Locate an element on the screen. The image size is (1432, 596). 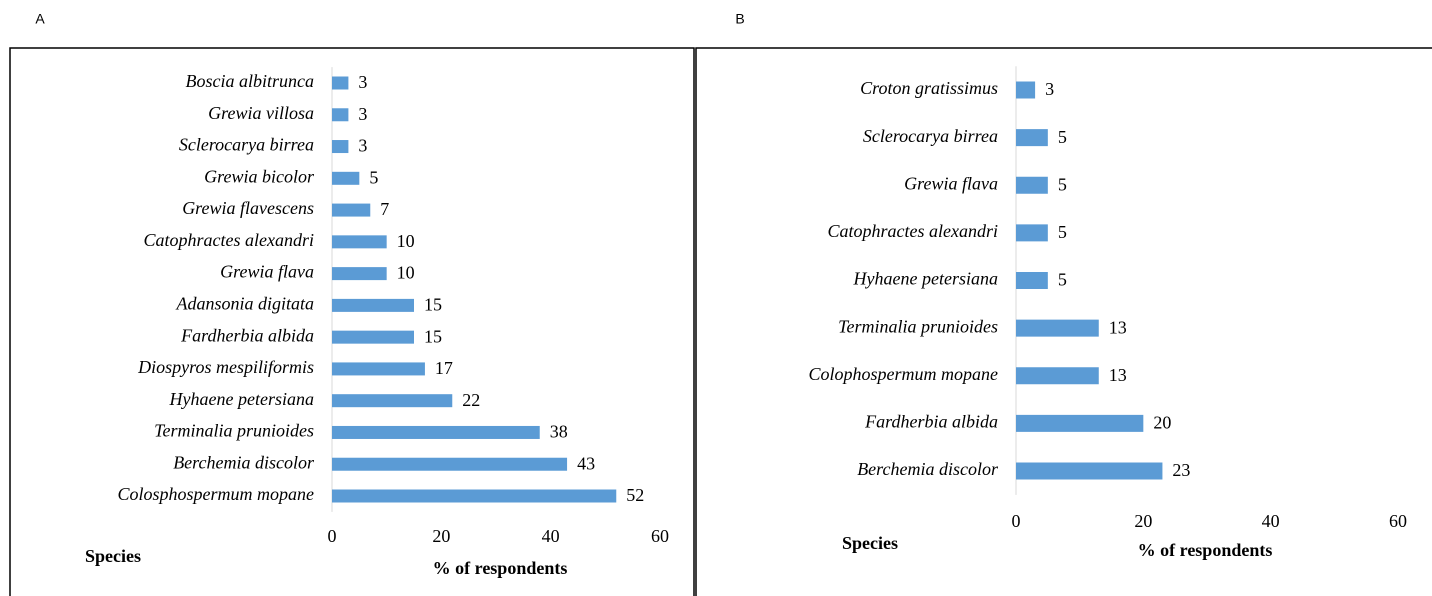
panel-label: B is located at coordinates (739, 19).